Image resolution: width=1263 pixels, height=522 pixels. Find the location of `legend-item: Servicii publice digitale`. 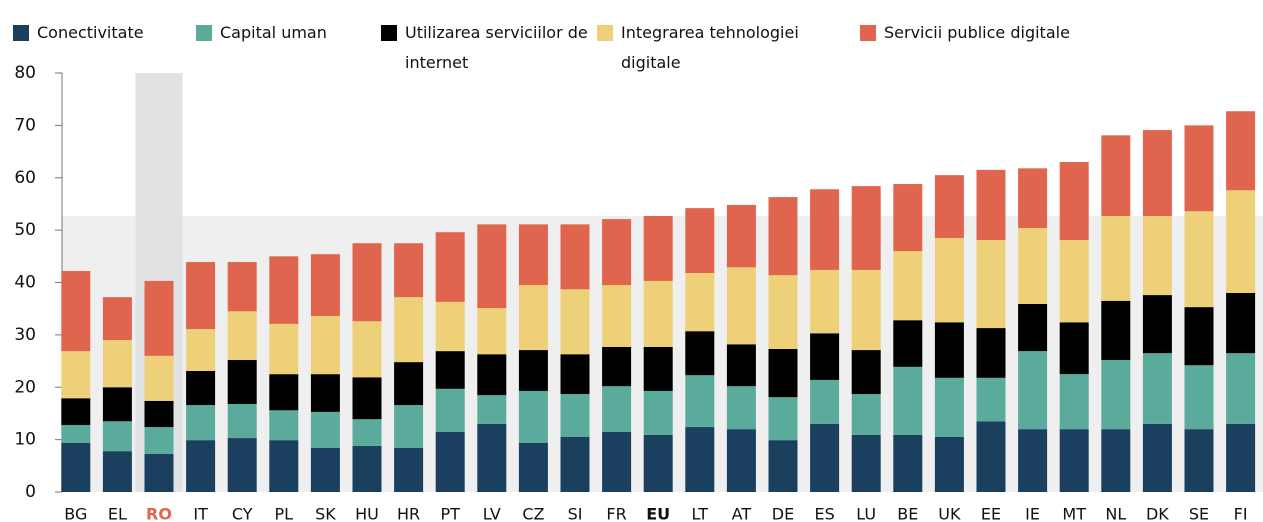

legend-item: Servicii publice digitale is located at coordinates (967, 33).